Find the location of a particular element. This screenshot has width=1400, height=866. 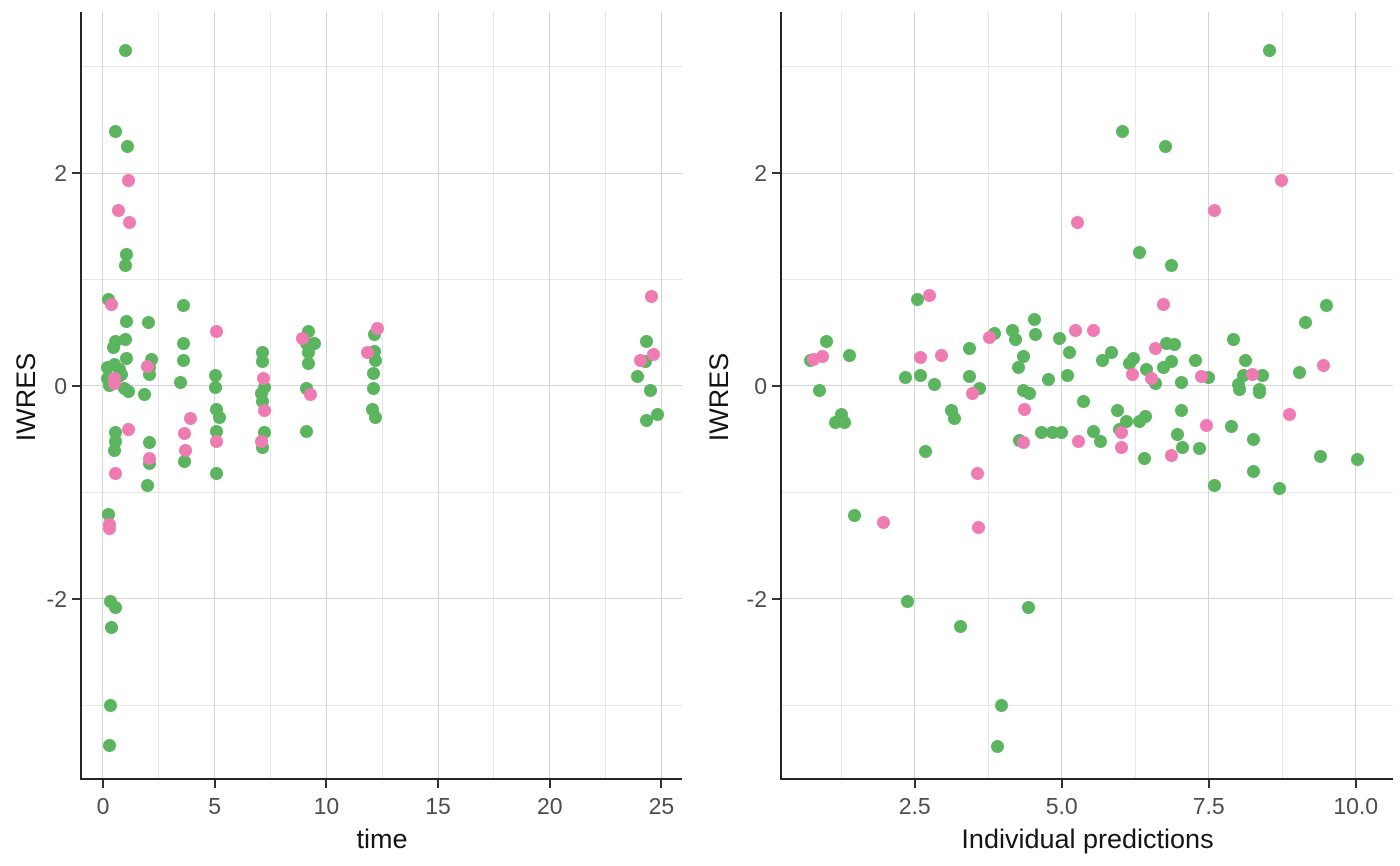

y-axis-tick is located at coordinates (76, 173).